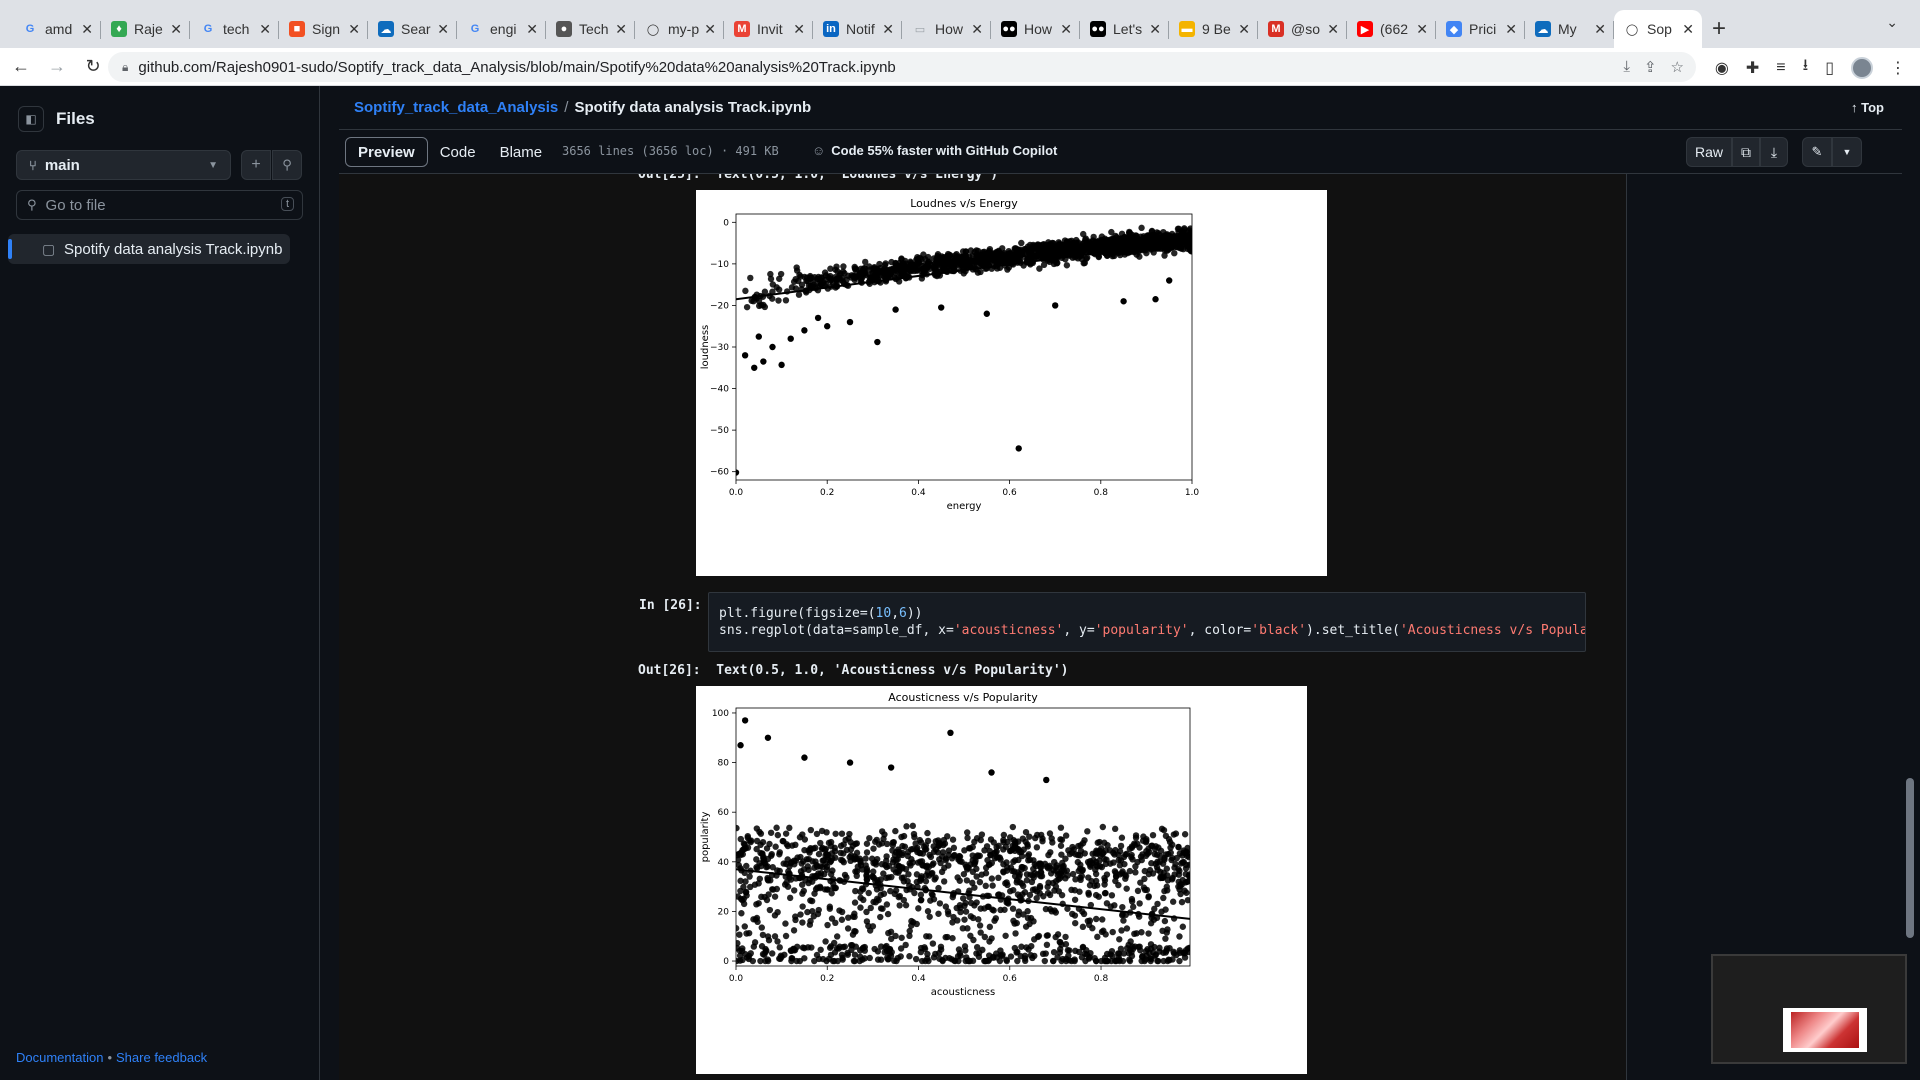 This screenshot has height=1080, width=1920. I want to click on media-queue-icon: ≡, so click(1781, 67).